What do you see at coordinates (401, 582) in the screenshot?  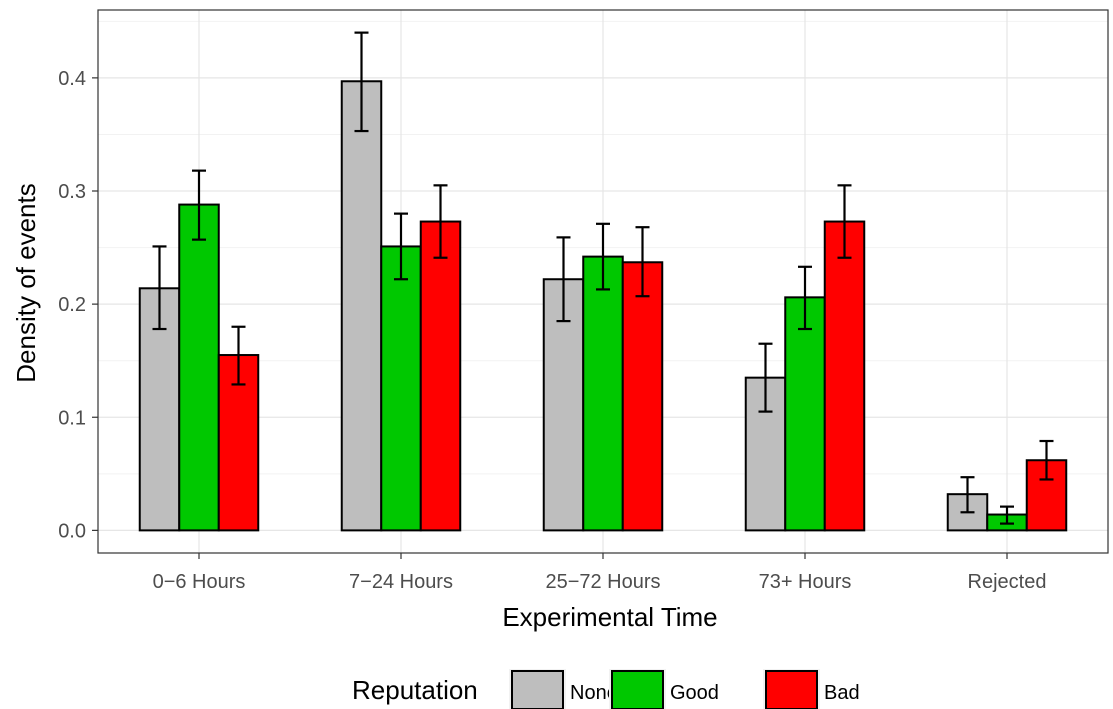 I see `x-tick-label: 7−24 Hours` at bounding box center [401, 582].